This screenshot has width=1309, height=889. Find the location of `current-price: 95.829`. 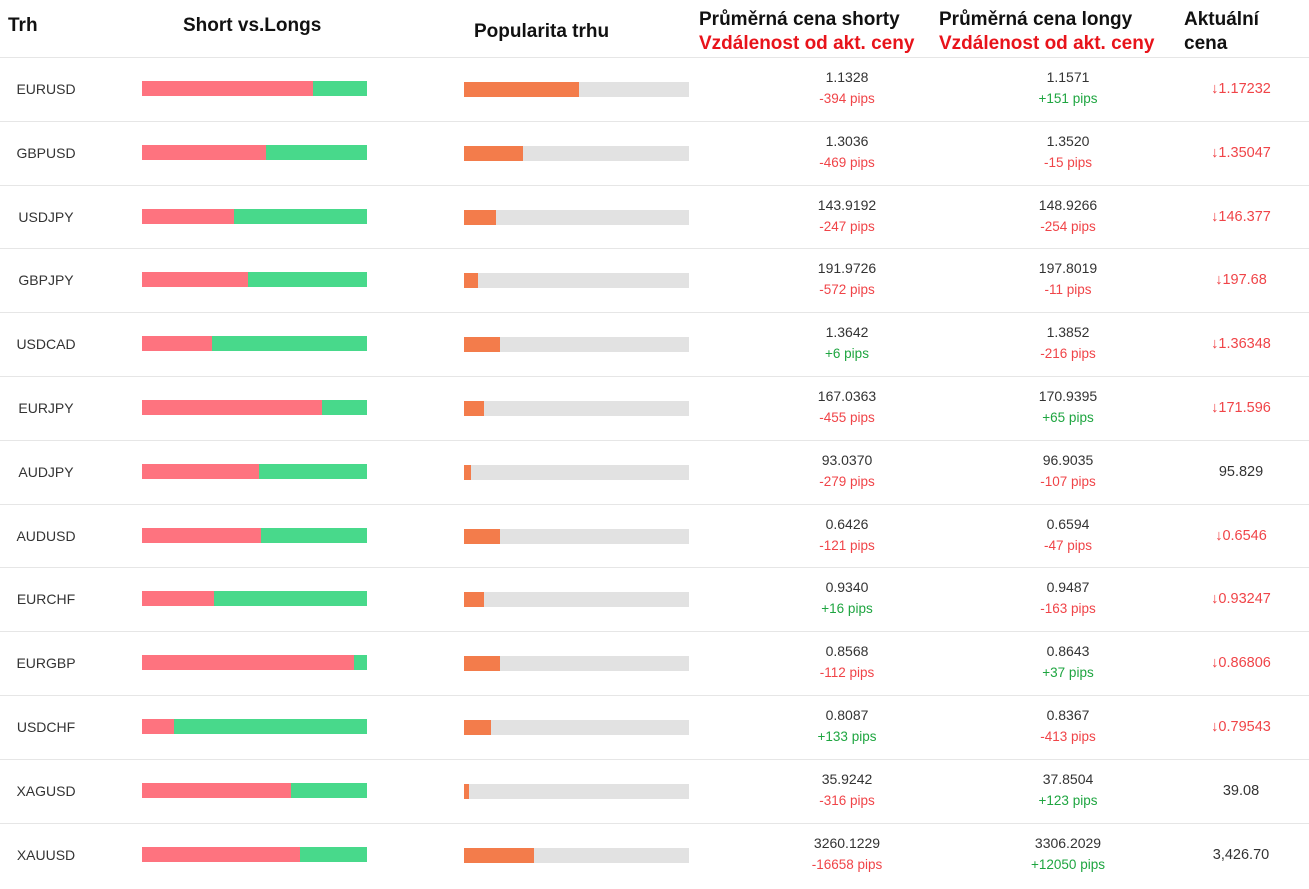

current-price: 95.829 is located at coordinates (1241, 472).